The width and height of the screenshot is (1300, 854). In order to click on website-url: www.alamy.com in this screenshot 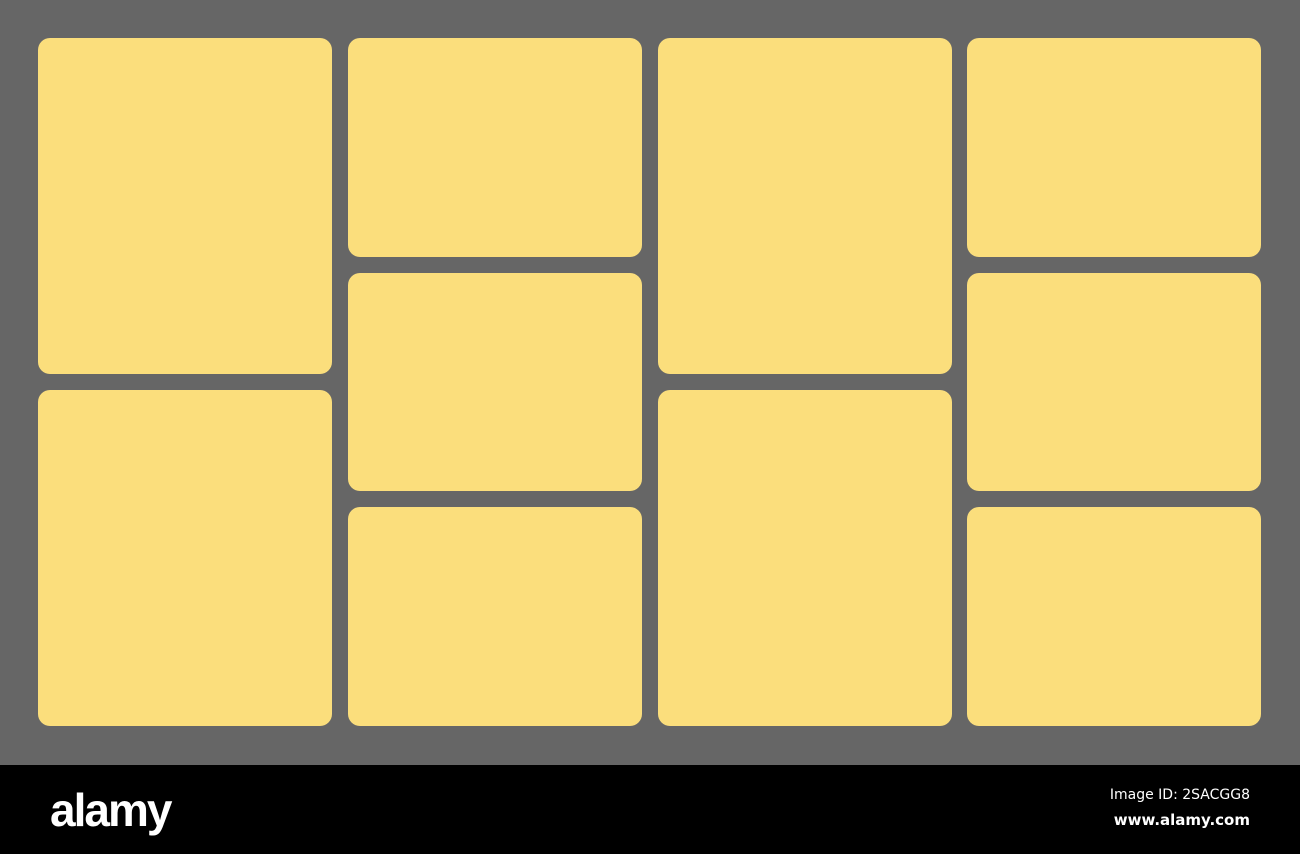, I will do `click(1181, 820)`.